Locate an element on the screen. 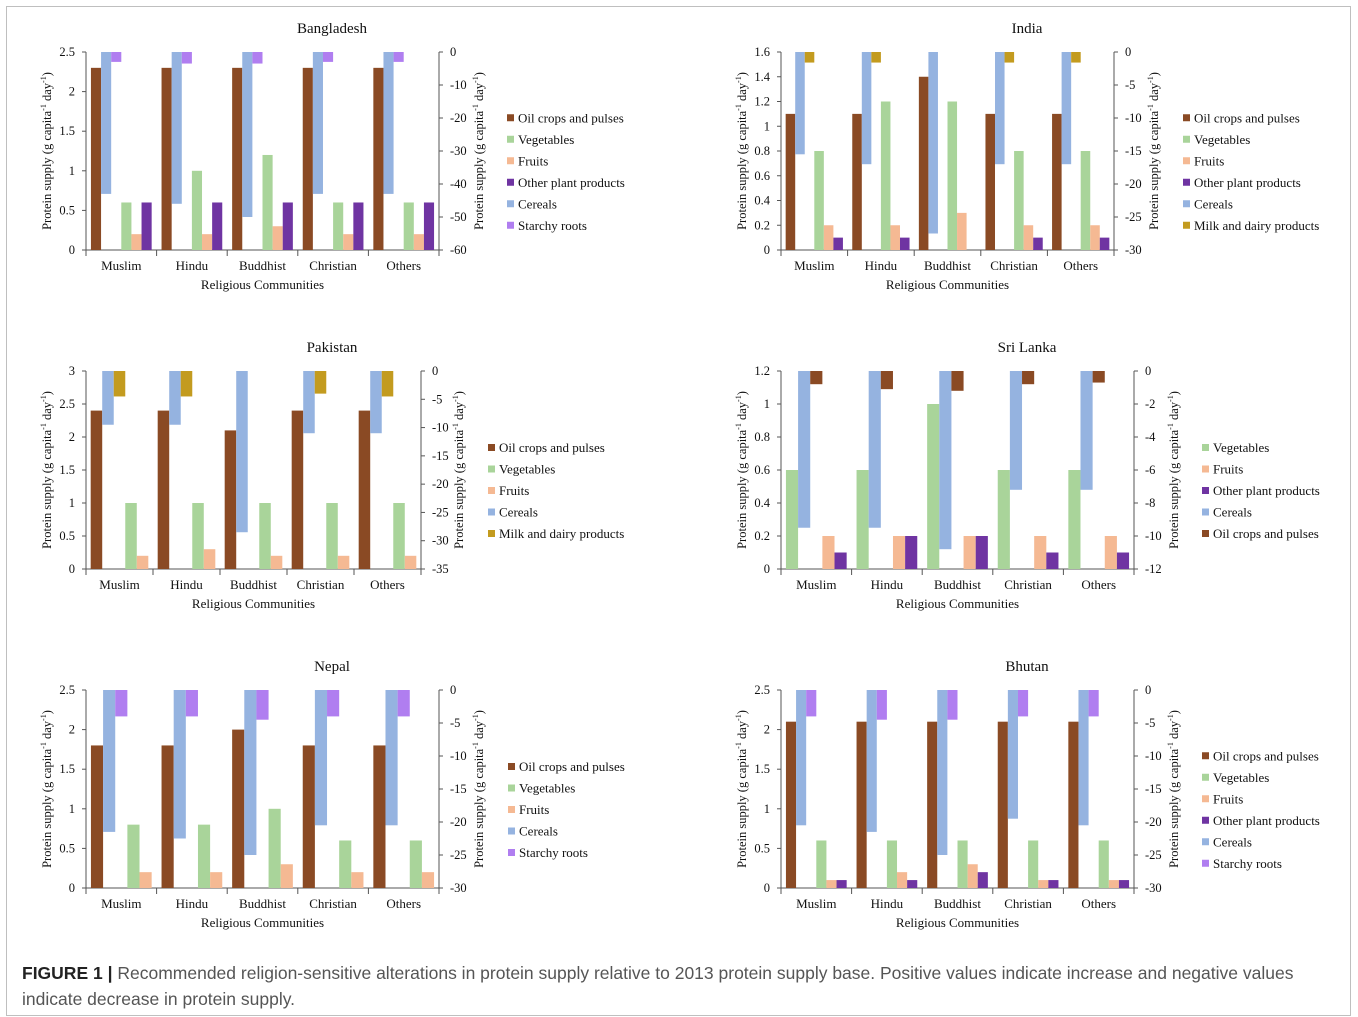 The image size is (1358, 1017). chart-title: India is located at coordinates (1027, 29).